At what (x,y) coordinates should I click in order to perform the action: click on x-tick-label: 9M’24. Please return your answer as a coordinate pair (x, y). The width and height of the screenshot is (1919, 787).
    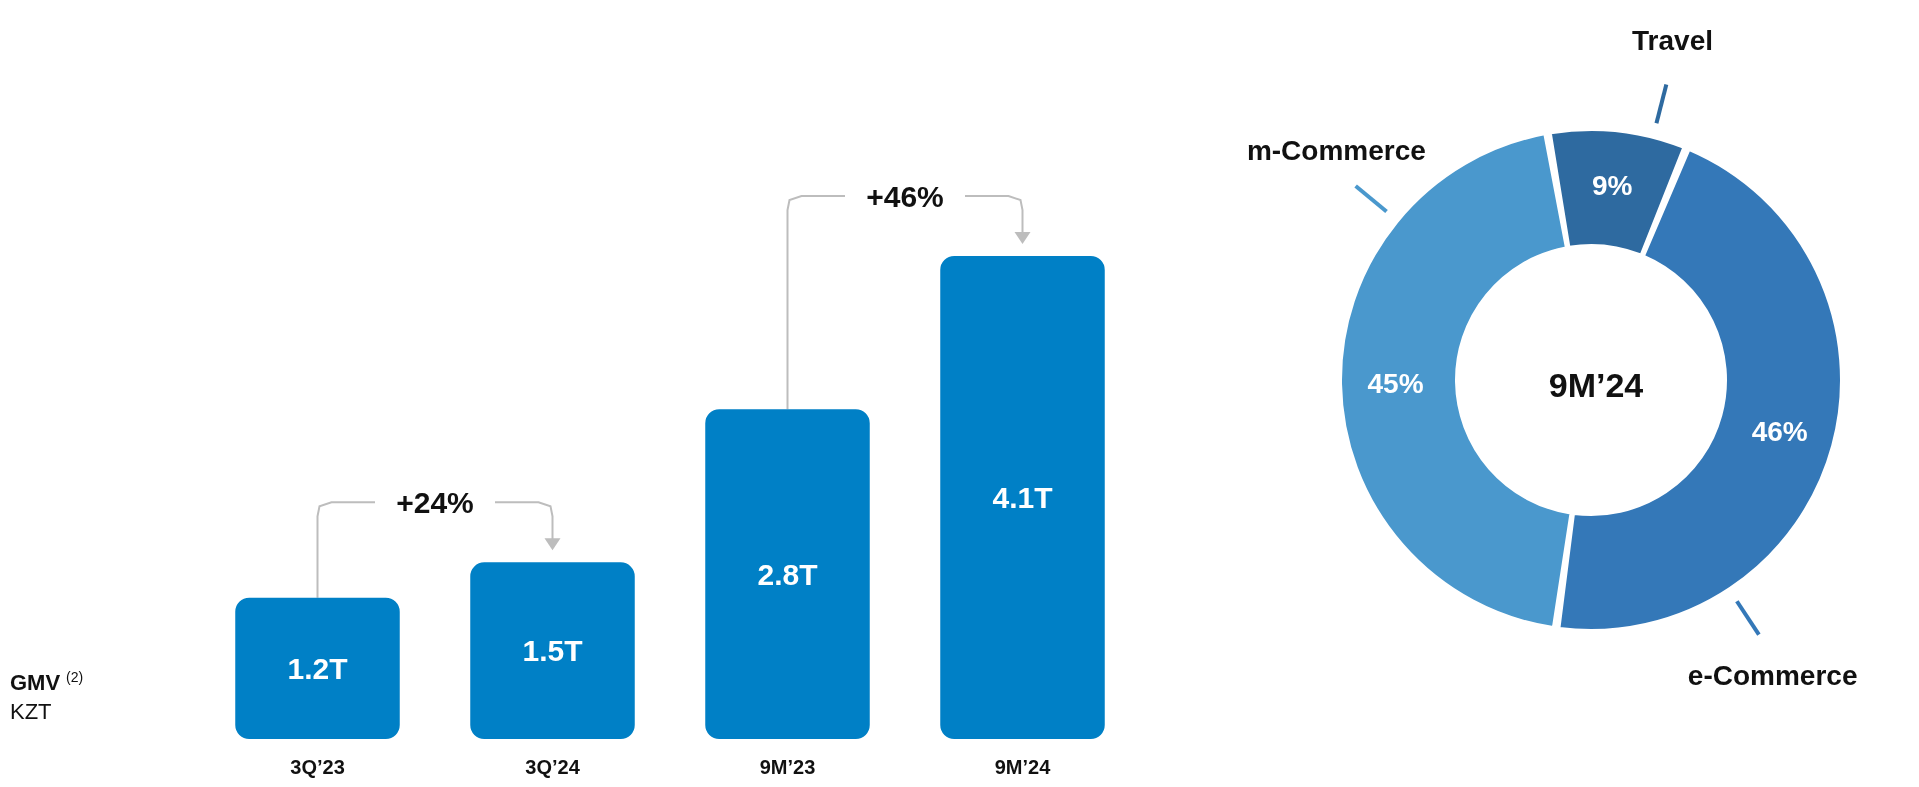
    Looking at the image, I should click on (1023, 767).